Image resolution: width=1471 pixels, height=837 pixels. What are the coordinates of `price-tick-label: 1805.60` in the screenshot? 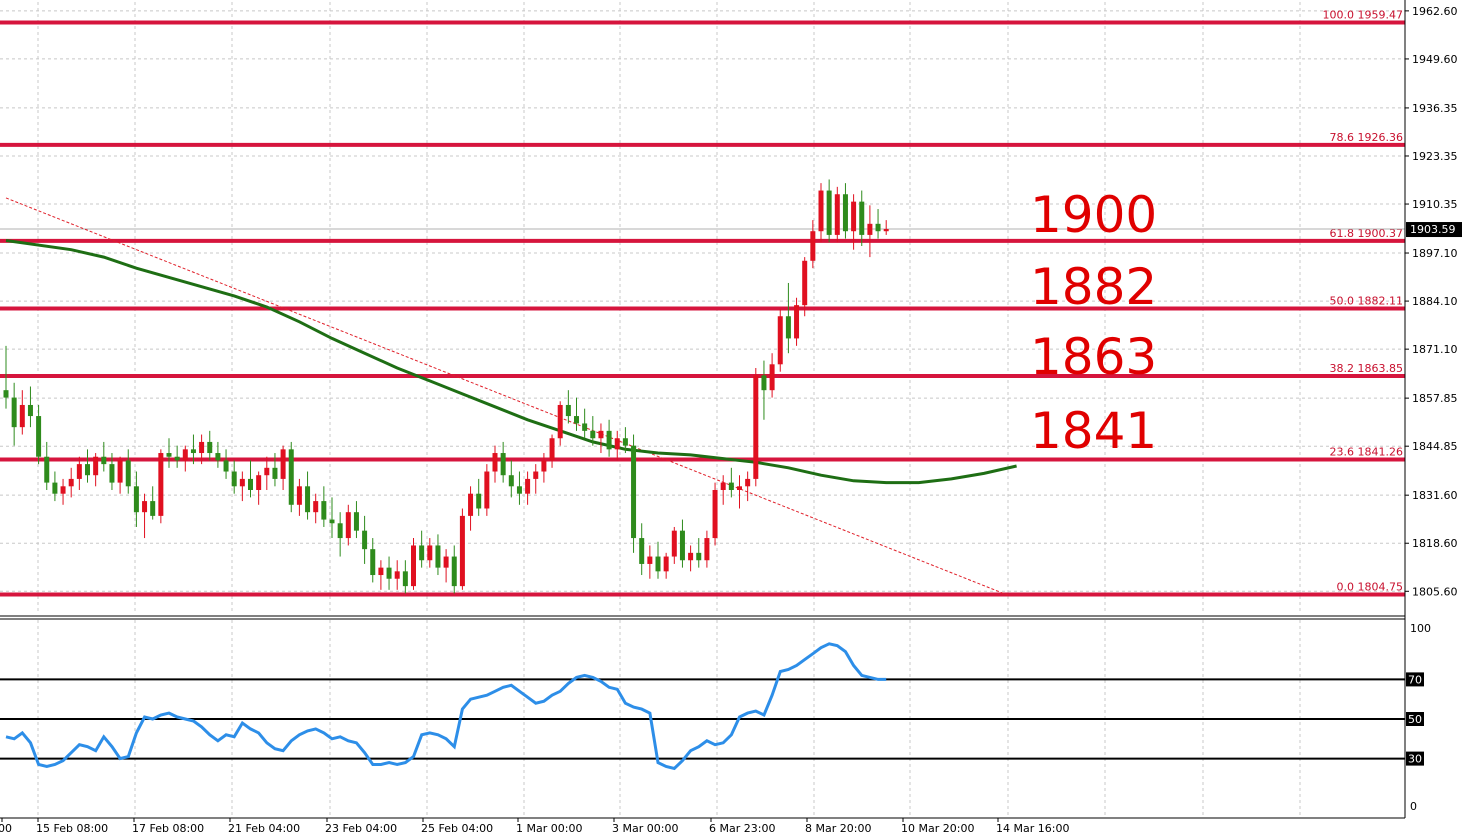 It's located at (1435, 591).